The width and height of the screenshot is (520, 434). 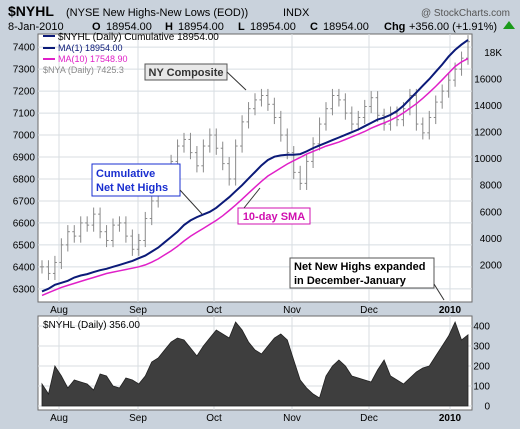 I want to click on annotation-cumulative-box, so click(x=136, y=180).